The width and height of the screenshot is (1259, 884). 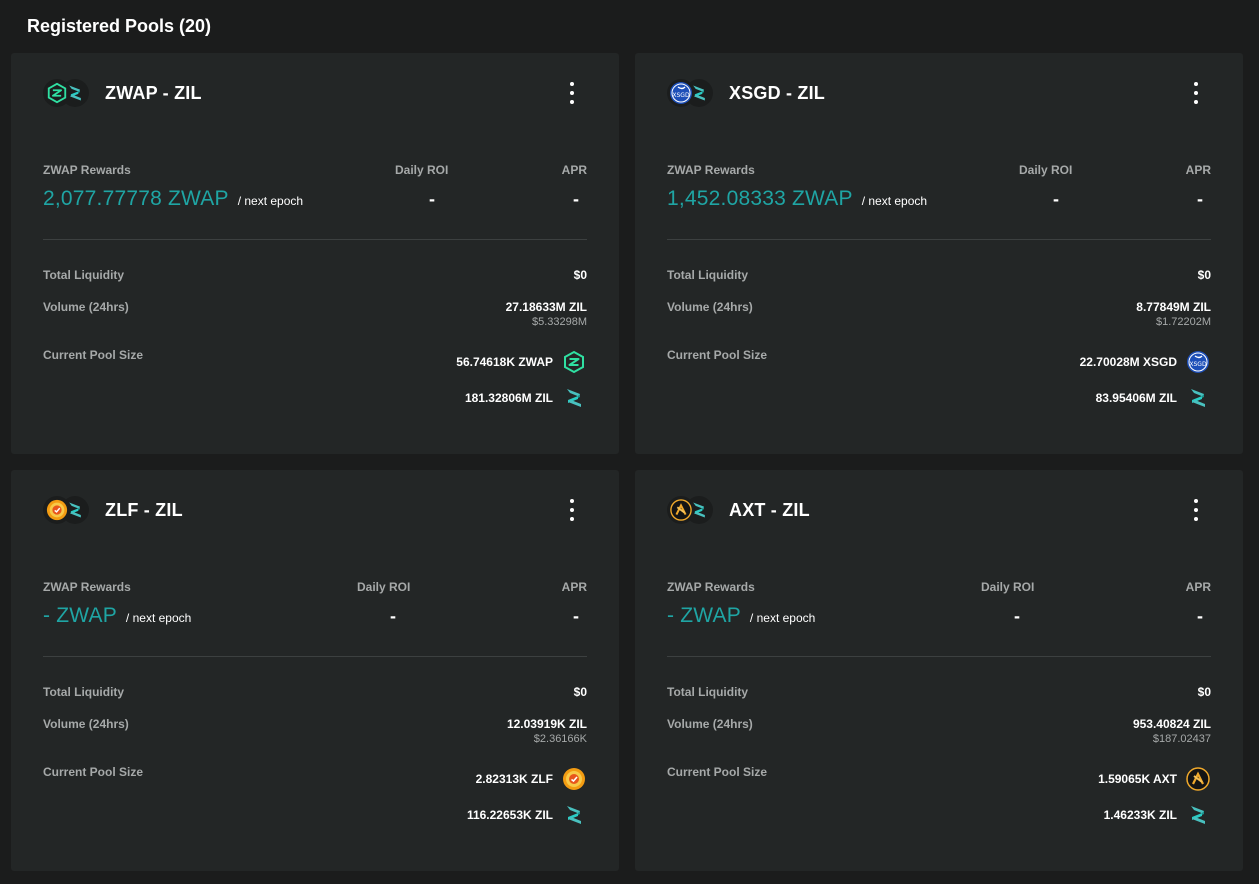 I want to click on pool-size-token: 56.74618K ZWAP, so click(x=521, y=362).